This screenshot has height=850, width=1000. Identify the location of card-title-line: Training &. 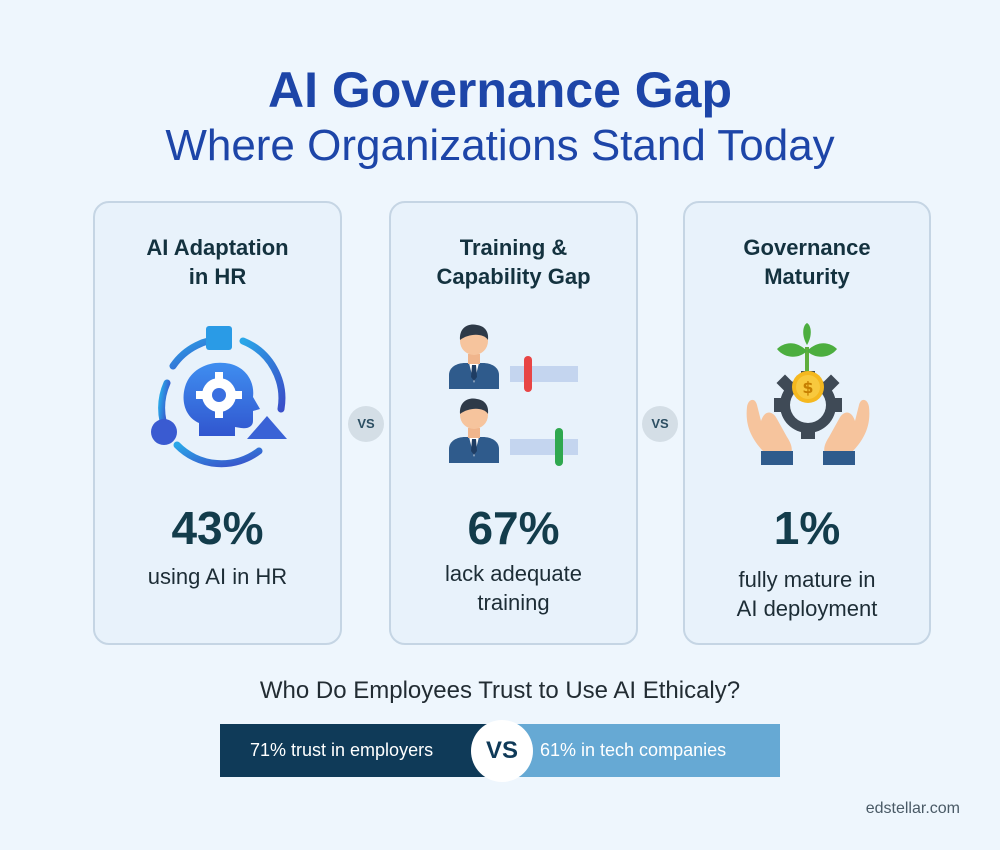
(513, 247).